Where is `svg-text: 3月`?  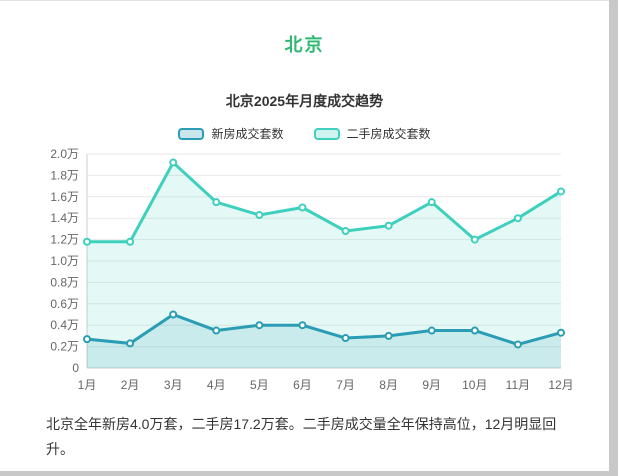 svg-text: 3月 is located at coordinates (172, 385).